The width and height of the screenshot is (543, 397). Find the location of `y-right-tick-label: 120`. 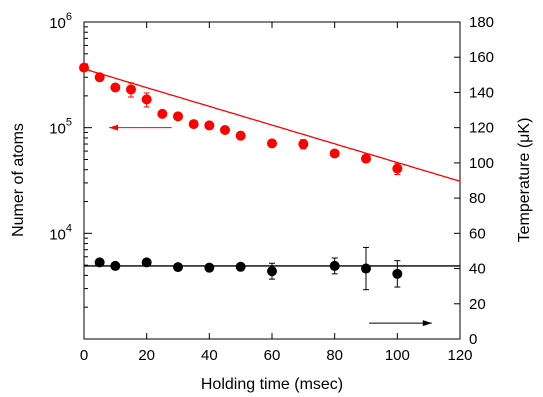

y-right-tick-label: 120 is located at coordinates (481, 128).